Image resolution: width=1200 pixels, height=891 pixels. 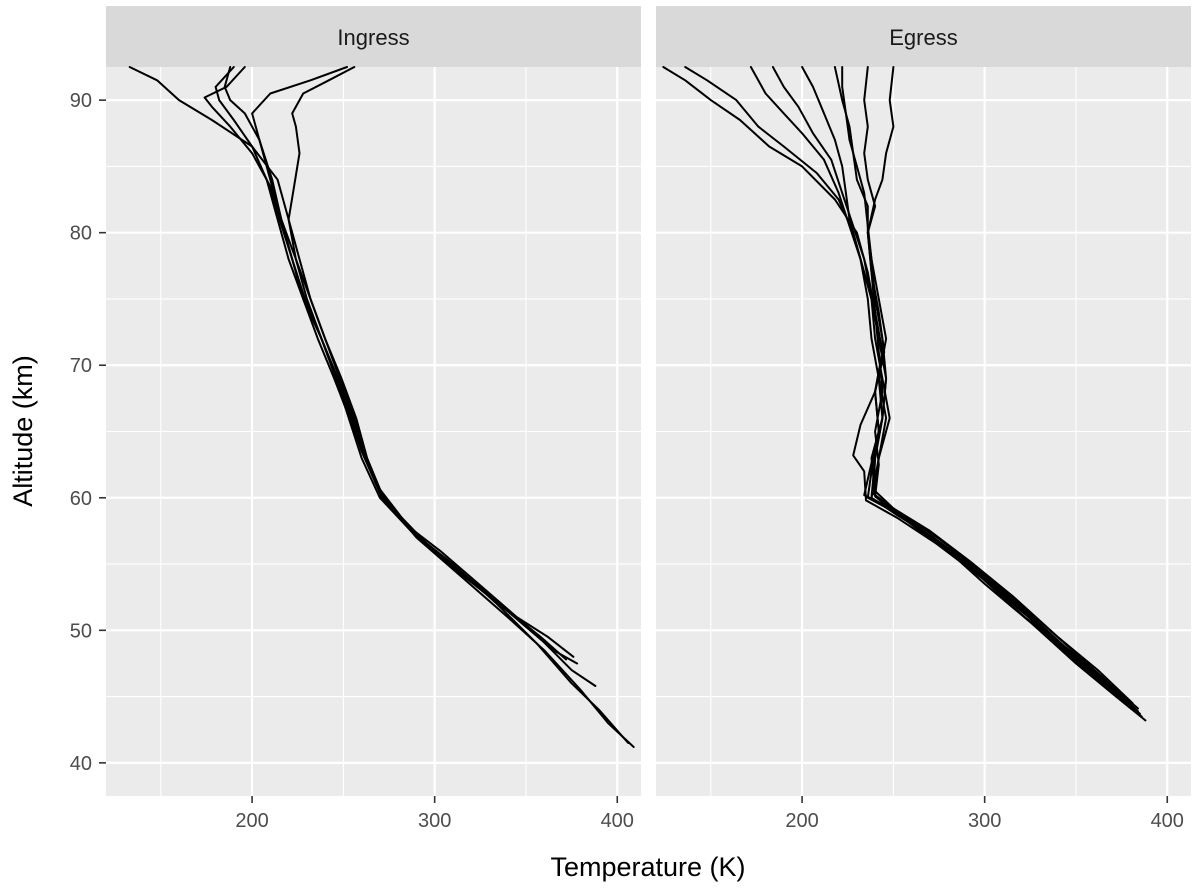 What do you see at coordinates (81, 499) in the screenshot?
I see `y-tick-label: 60` at bounding box center [81, 499].